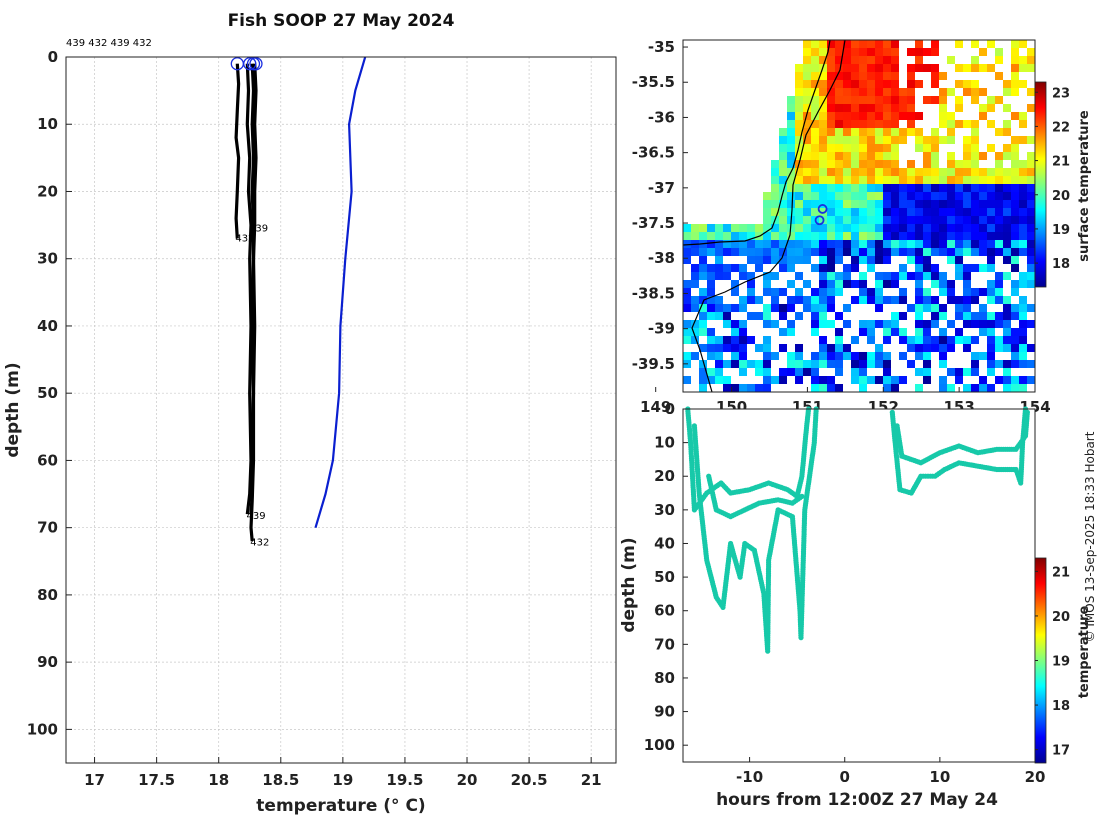 The image size is (1100, 820). I want to click on profile-y-tick-label: 50, so click(47, 393).